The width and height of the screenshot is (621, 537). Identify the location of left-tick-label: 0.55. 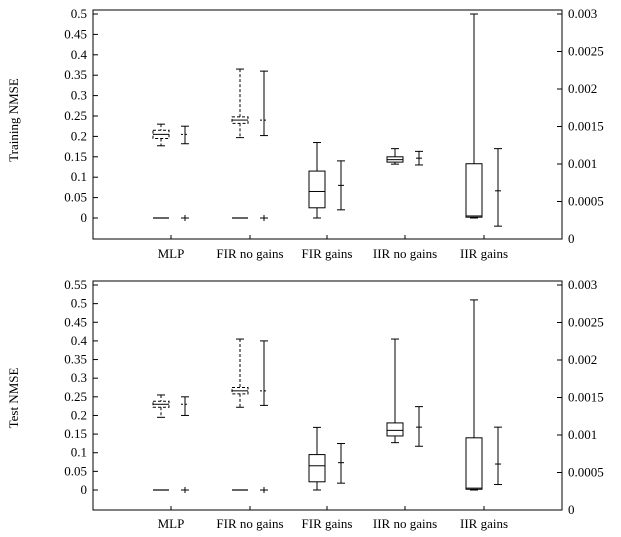
(75, 284).